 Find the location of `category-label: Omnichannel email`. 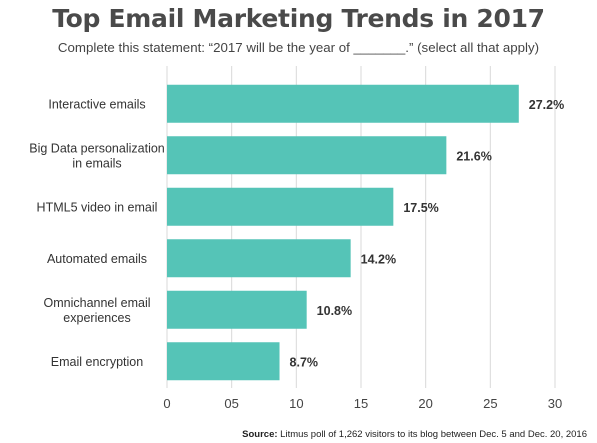

category-label: Omnichannel email is located at coordinates (97, 303).